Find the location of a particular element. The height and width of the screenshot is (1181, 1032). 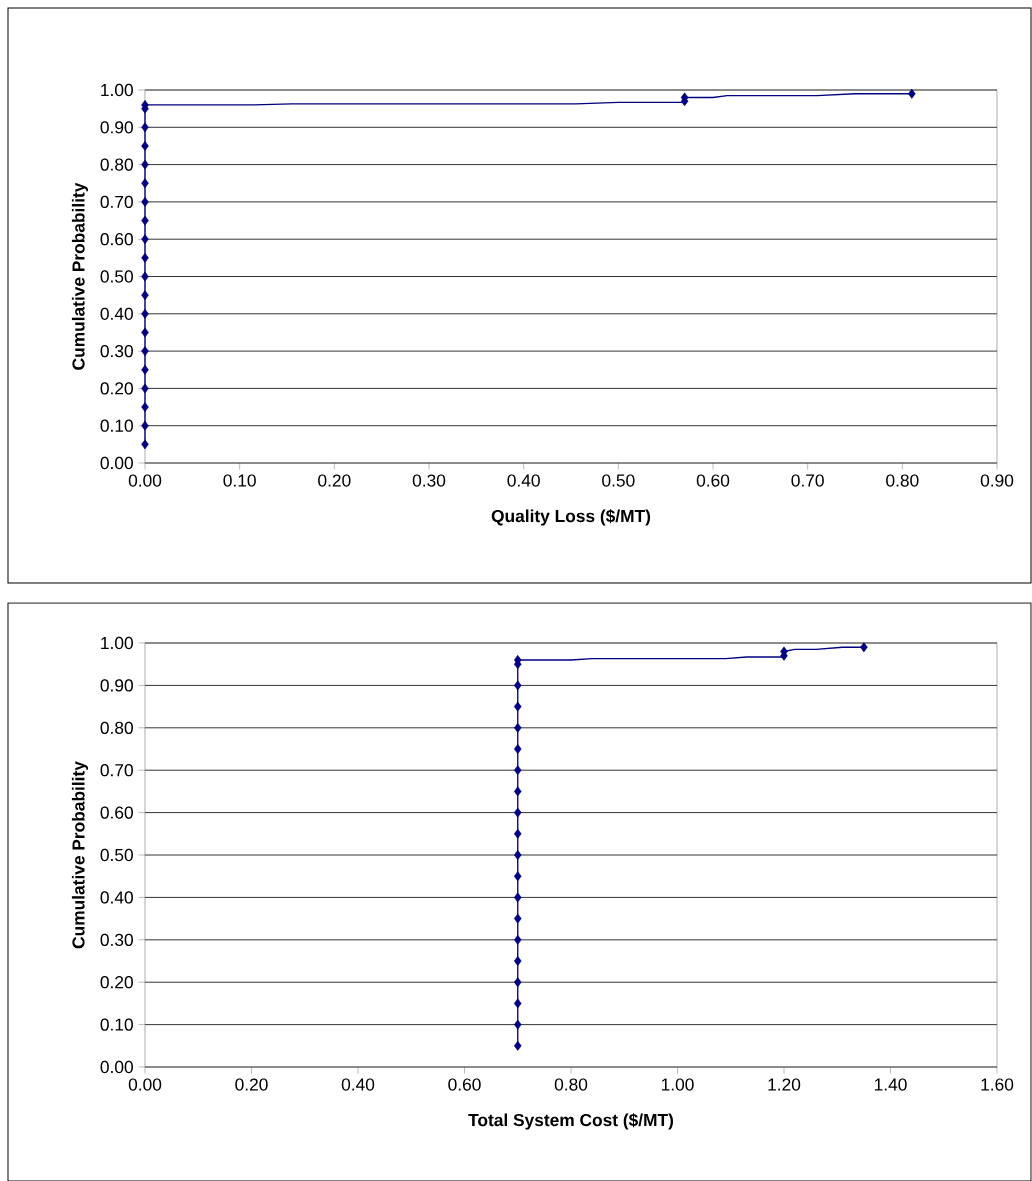

x-tick-label: 0.70 is located at coordinates (807, 480).